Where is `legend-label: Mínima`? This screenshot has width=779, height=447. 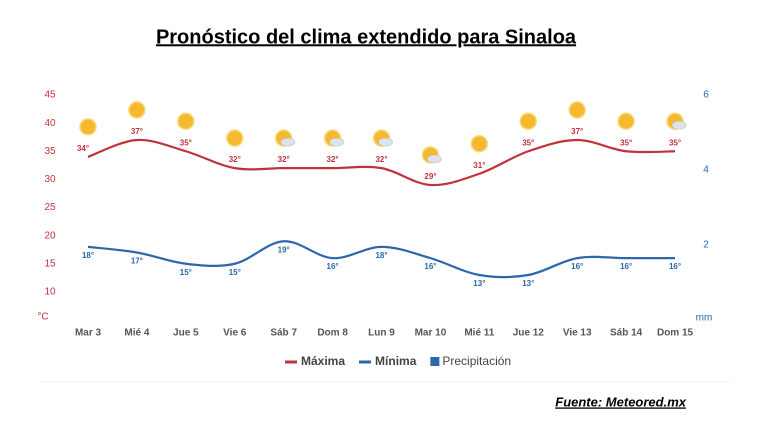
legend-label: Mínima is located at coordinates (396, 361).